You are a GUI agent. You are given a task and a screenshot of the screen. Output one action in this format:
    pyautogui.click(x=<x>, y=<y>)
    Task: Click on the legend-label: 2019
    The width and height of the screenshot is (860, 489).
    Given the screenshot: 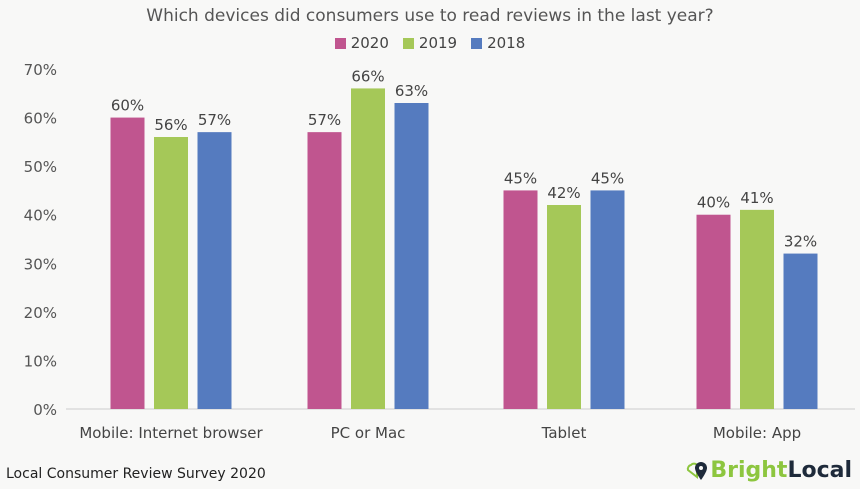 What is the action you would take?
    pyautogui.click(x=438, y=43)
    